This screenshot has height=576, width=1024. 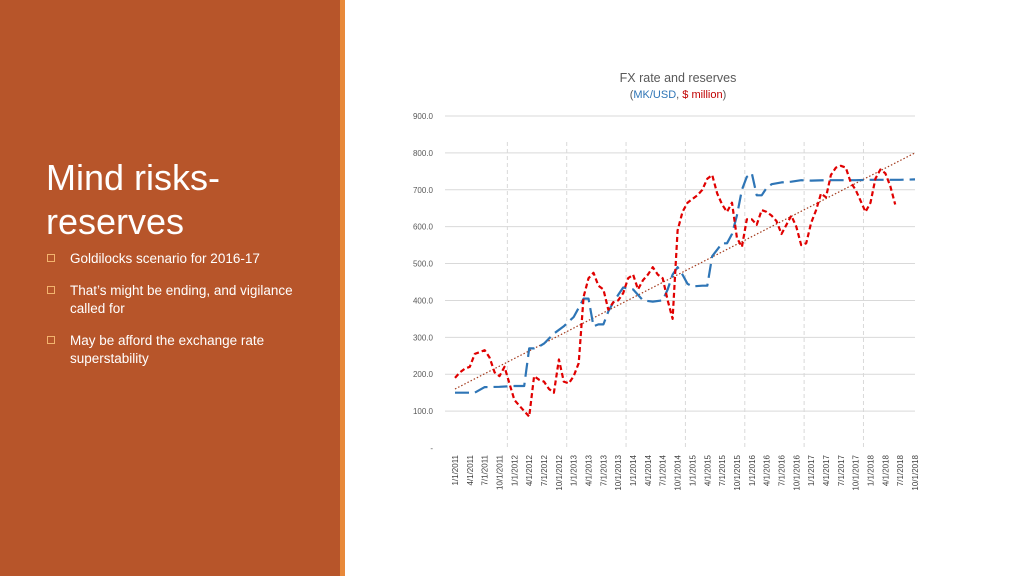 I want to click on x-tick-label: 1/1/2011, so click(x=455, y=469).